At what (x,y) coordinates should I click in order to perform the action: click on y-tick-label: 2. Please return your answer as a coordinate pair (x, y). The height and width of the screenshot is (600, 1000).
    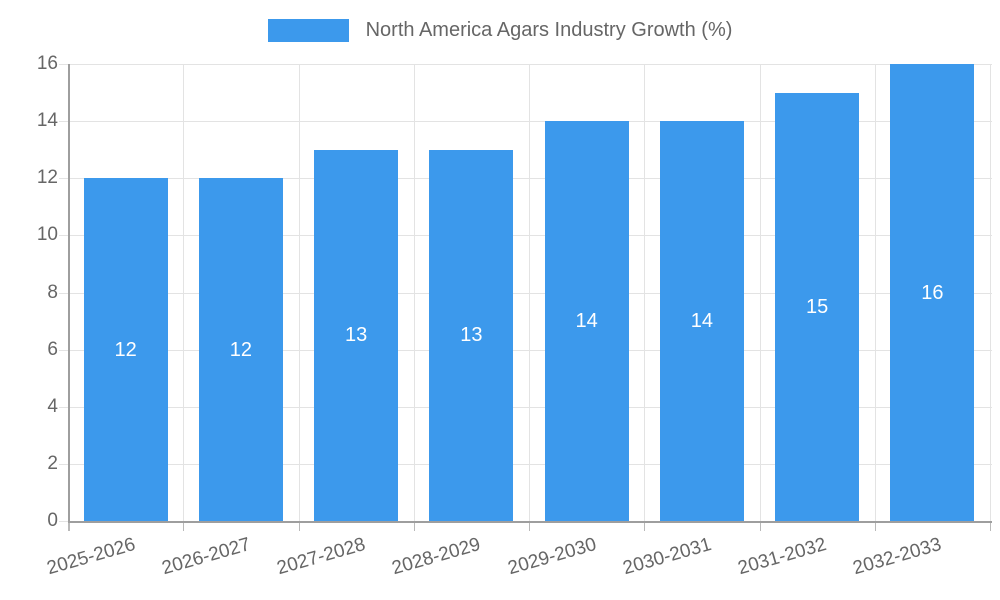
    Looking at the image, I should click on (52, 463).